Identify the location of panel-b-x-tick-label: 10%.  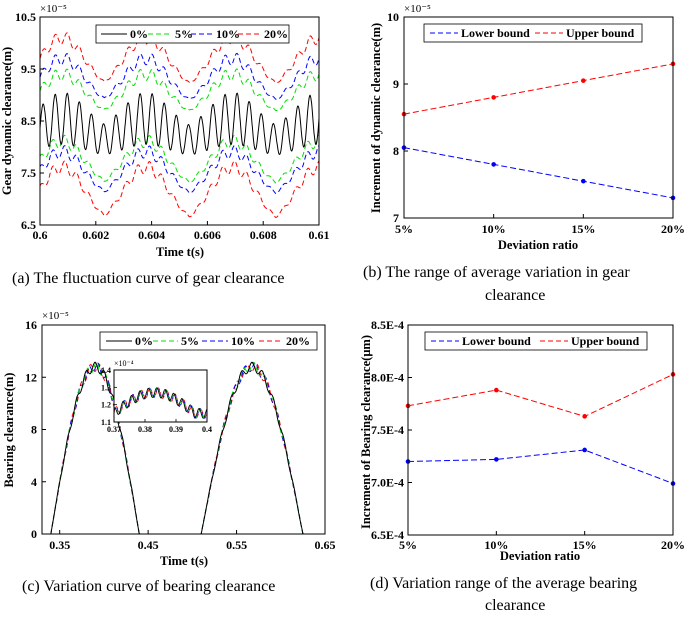
(494, 229).